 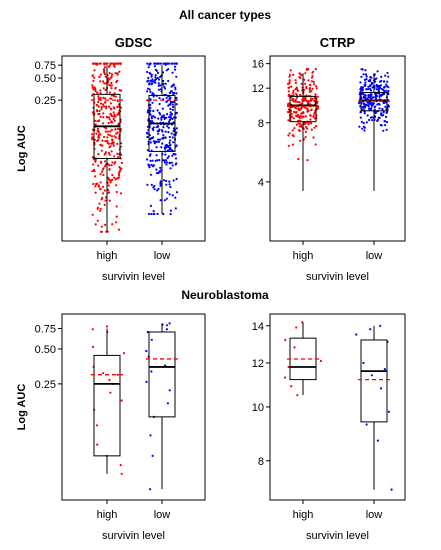 What do you see at coordinates (373, 129) in the screenshot?
I see `series-low` at bounding box center [373, 129].